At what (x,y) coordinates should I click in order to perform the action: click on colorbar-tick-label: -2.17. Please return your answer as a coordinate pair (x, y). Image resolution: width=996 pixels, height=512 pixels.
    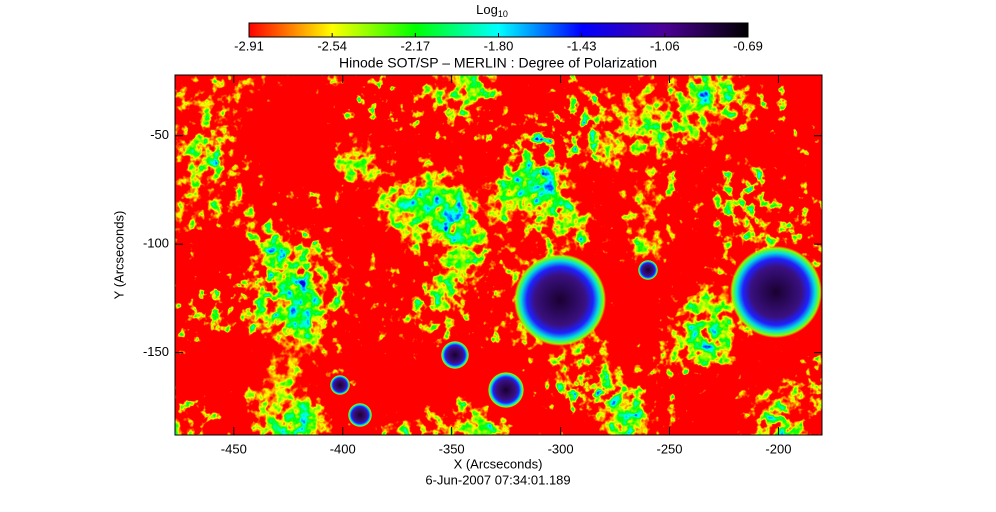
    Looking at the image, I should click on (416, 45).